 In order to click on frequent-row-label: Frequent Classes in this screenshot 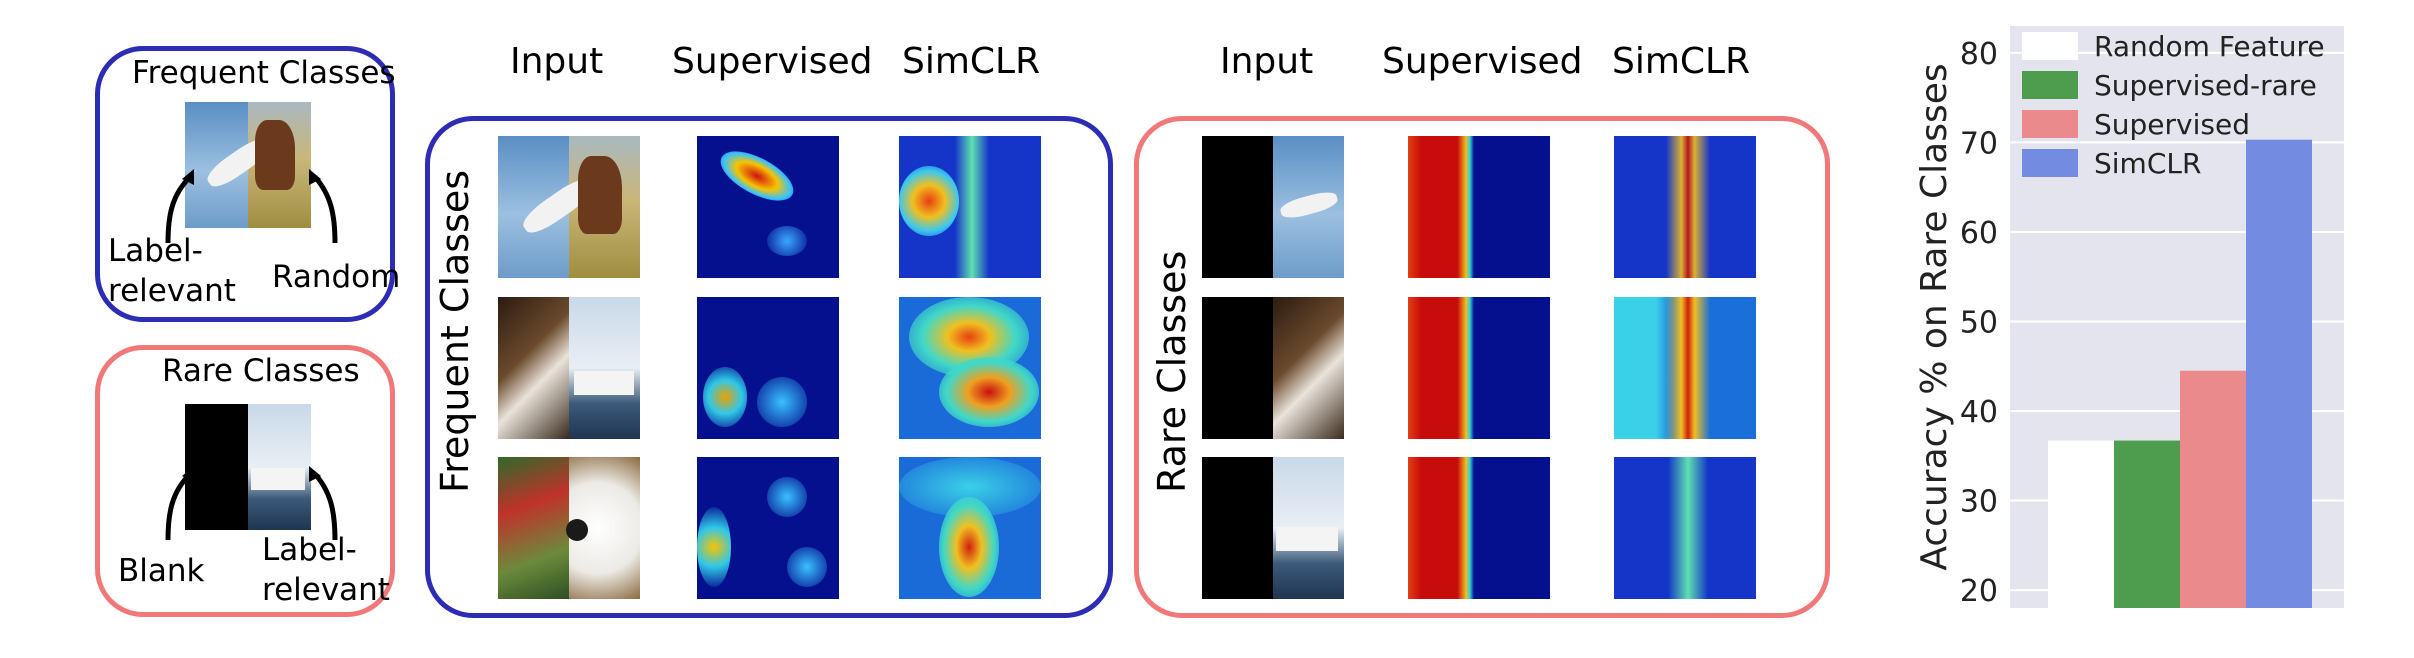, I will do `click(455, 331)`.